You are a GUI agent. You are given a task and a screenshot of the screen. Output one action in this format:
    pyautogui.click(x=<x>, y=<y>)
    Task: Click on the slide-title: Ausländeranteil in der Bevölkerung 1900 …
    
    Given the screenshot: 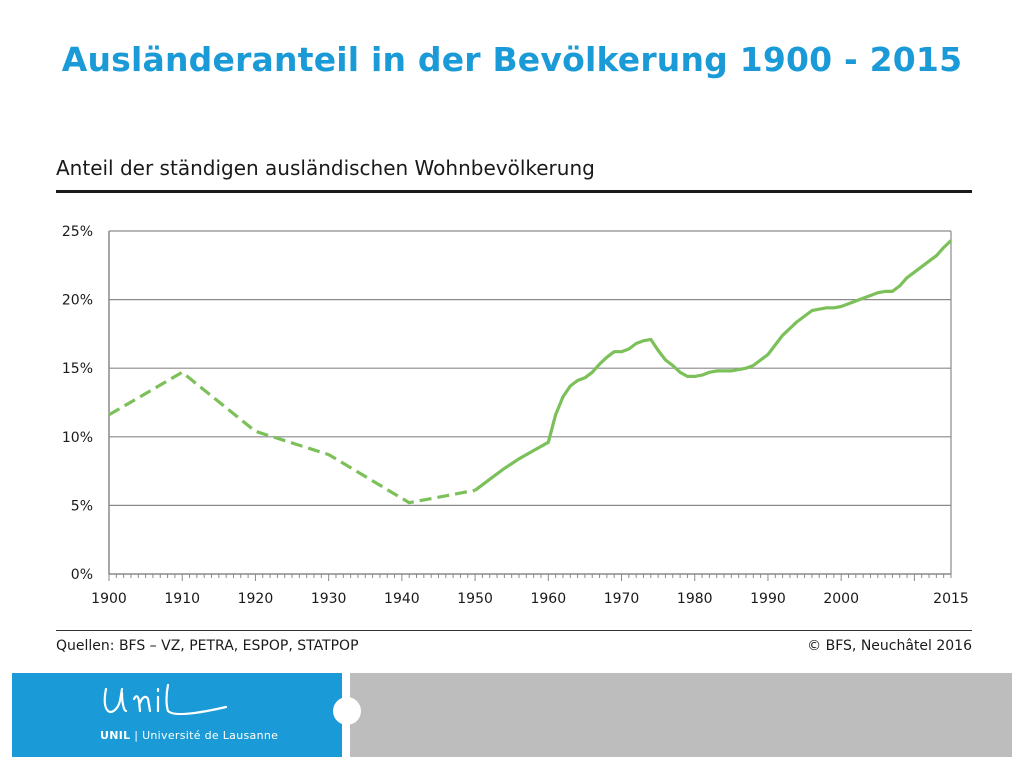 What is the action you would take?
    pyautogui.click(x=512, y=59)
    